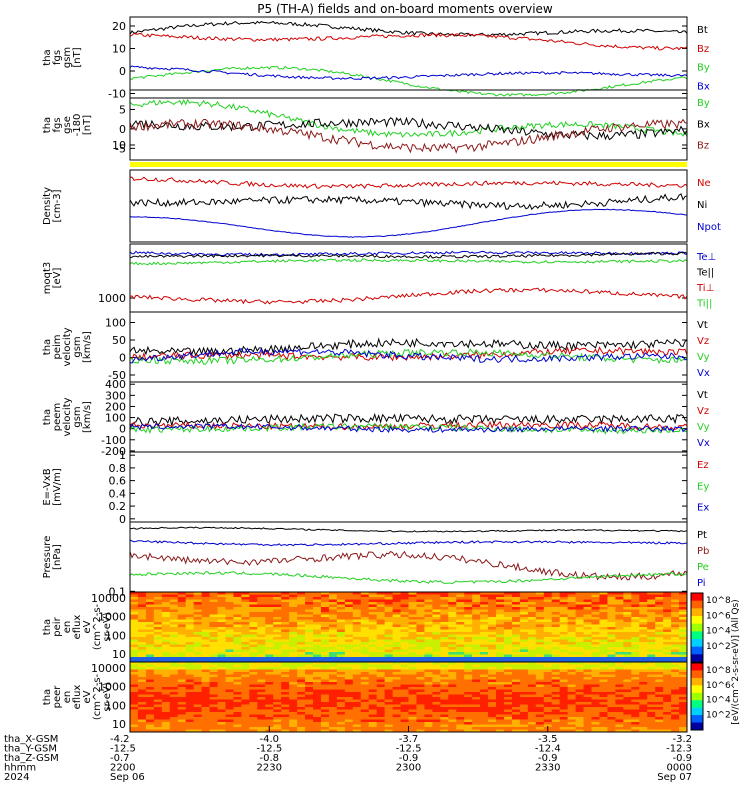 The height and width of the screenshot is (800, 750). Describe the element at coordinates (122, 129) in the screenshot. I see `ytick-label: 0` at that location.